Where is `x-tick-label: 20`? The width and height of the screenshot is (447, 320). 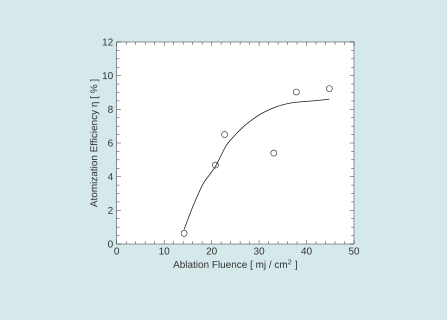
x-tick-label: 20 is located at coordinates (211, 251).